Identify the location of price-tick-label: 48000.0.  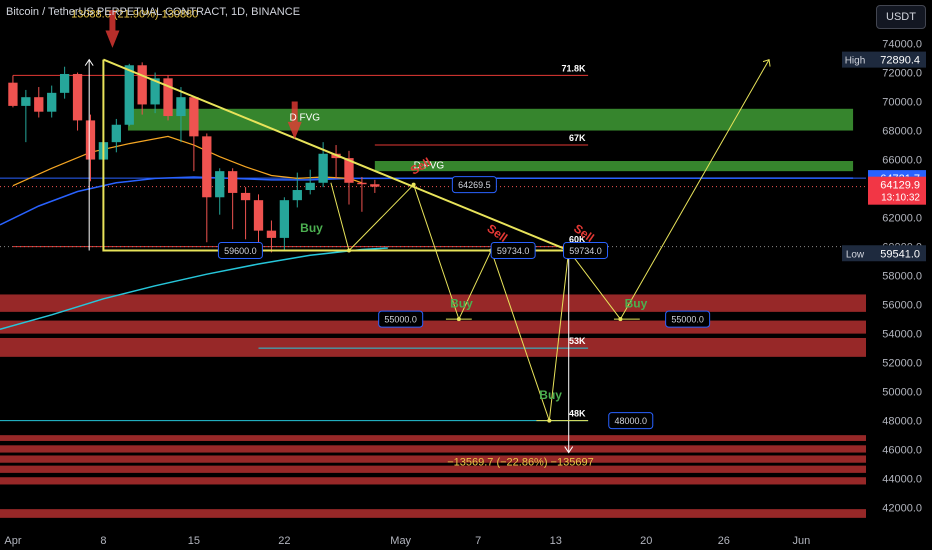
(902, 422).